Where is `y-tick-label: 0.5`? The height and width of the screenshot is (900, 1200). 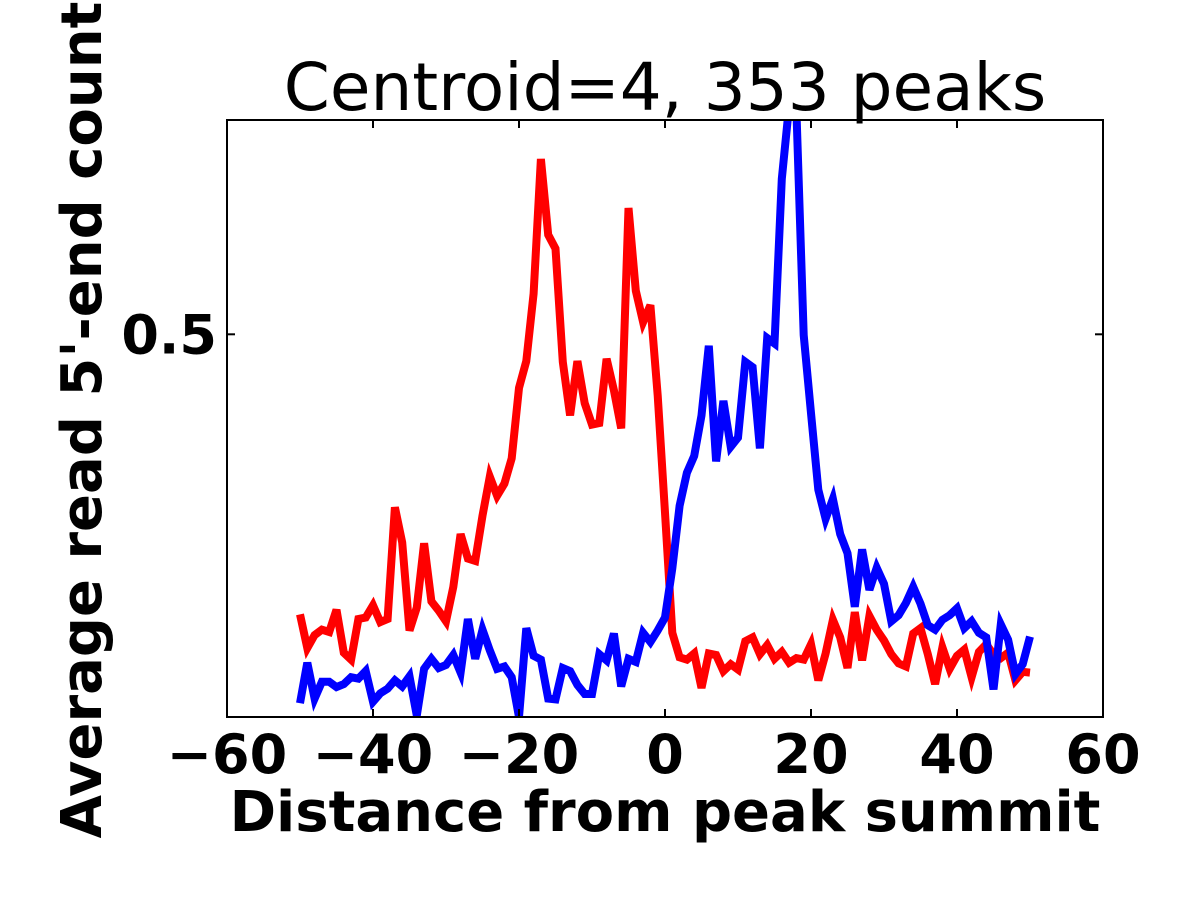
y-tick-label: 0.5 is located at coordinates (169, 334).